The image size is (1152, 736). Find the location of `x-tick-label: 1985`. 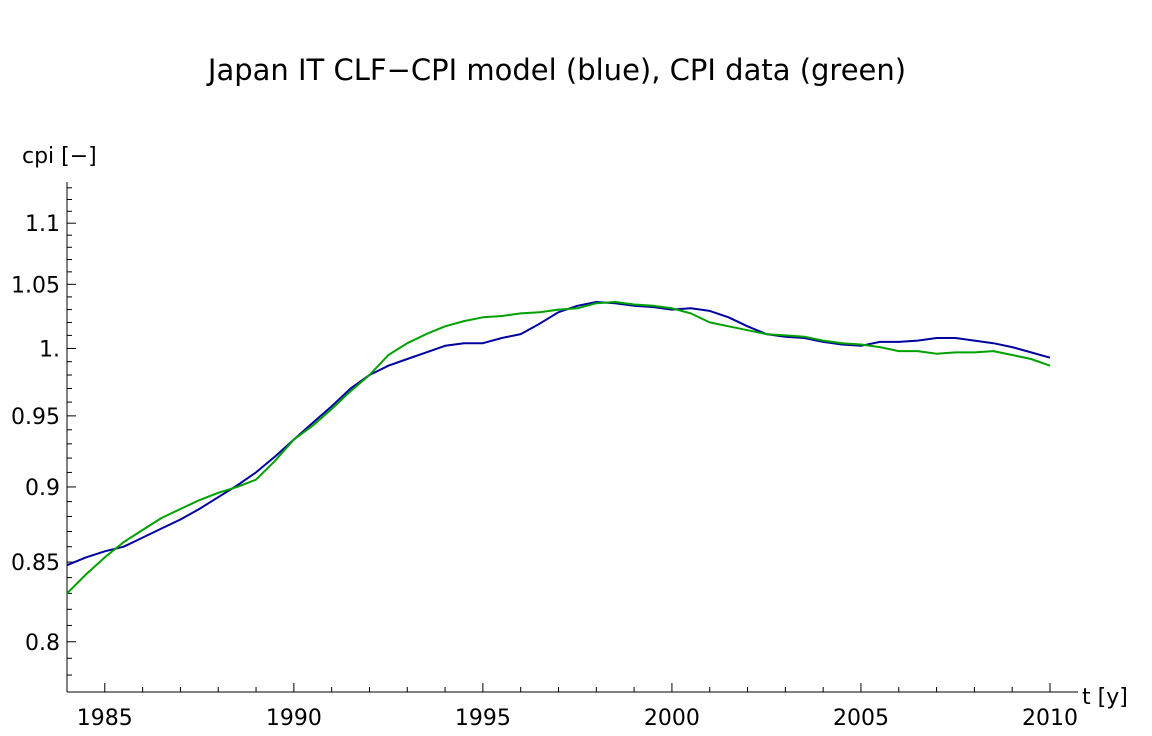

x-tick-label: 1985 is located at coordinates (105, 718).